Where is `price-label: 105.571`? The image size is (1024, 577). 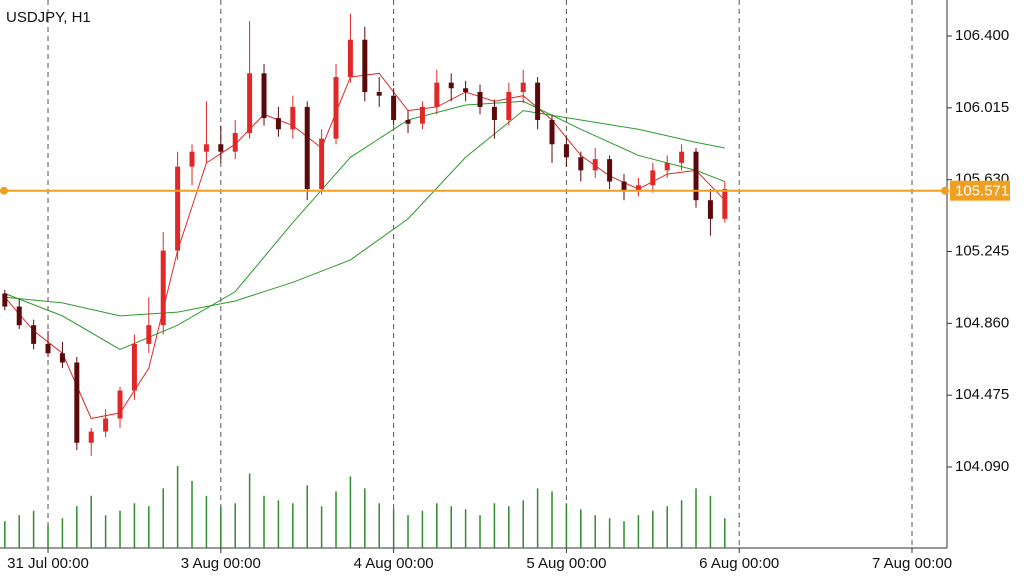
price-label: 105.571 is located at coordinates (982, 191).